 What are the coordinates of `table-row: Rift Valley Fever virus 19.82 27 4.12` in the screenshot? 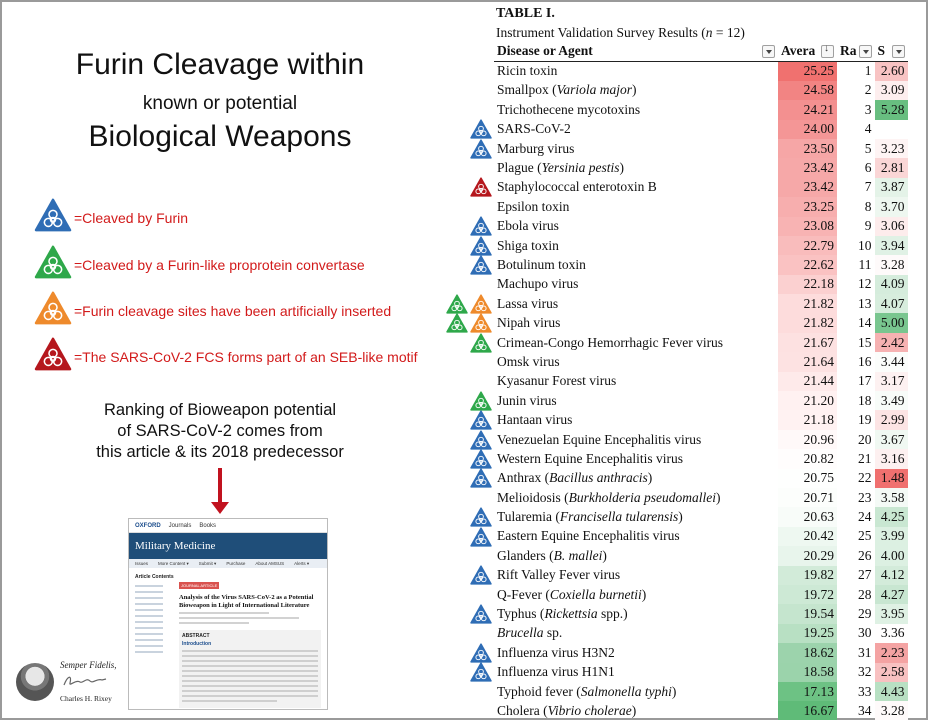 It's located at (701, 575).